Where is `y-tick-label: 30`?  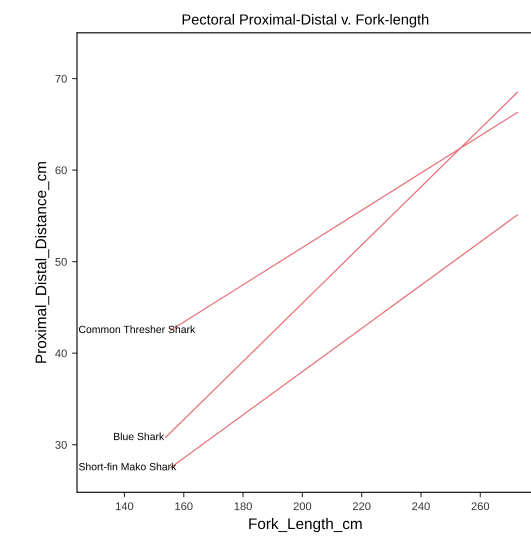 y-tick-label: 30 is located at coordinates (61, 444).